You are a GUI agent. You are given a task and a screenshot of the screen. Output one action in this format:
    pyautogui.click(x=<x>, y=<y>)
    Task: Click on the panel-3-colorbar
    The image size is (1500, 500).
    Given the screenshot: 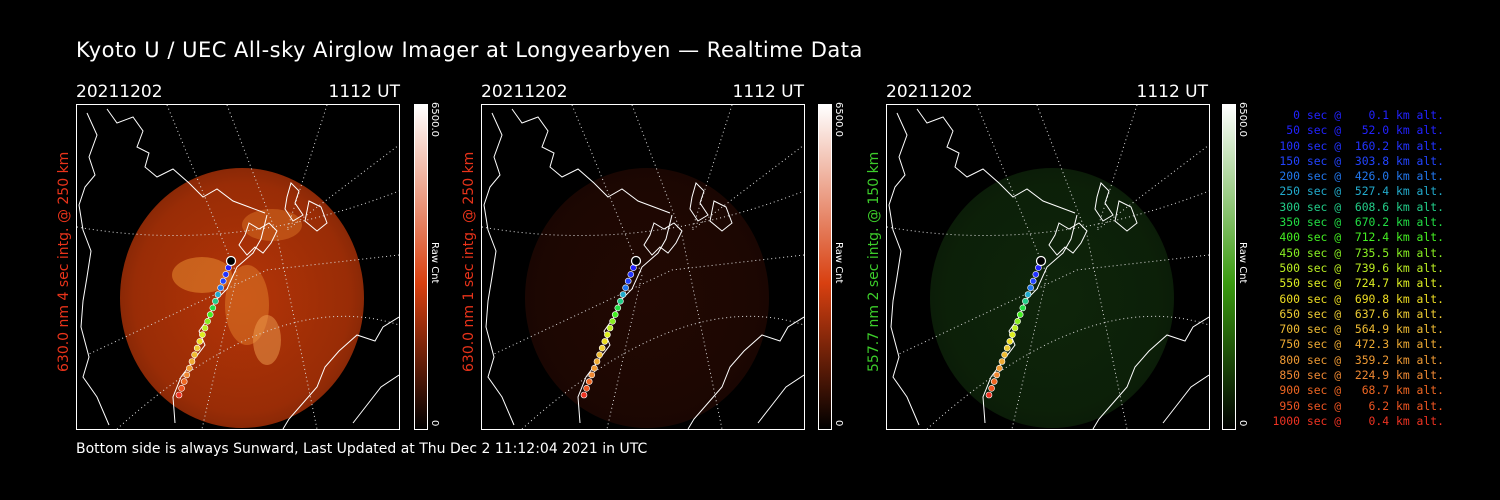 What is the action you would take?
    pyautogui.click(x=1229, y=267)
    